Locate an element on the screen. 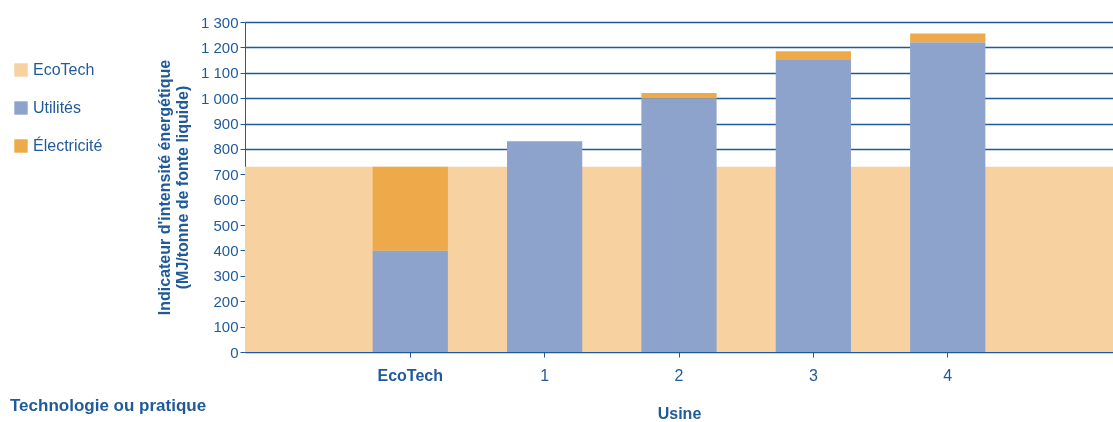 This screenshot has height=422, width=1113. x-axis-title: Usine is located at coordinates (679, 413).